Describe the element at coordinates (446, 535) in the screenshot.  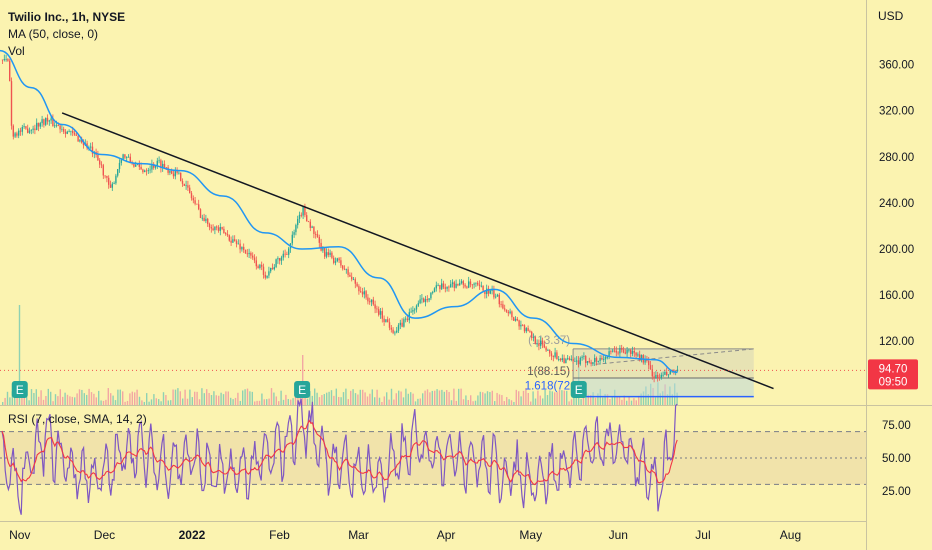
I see `time-tick-label: Apr` at that location.